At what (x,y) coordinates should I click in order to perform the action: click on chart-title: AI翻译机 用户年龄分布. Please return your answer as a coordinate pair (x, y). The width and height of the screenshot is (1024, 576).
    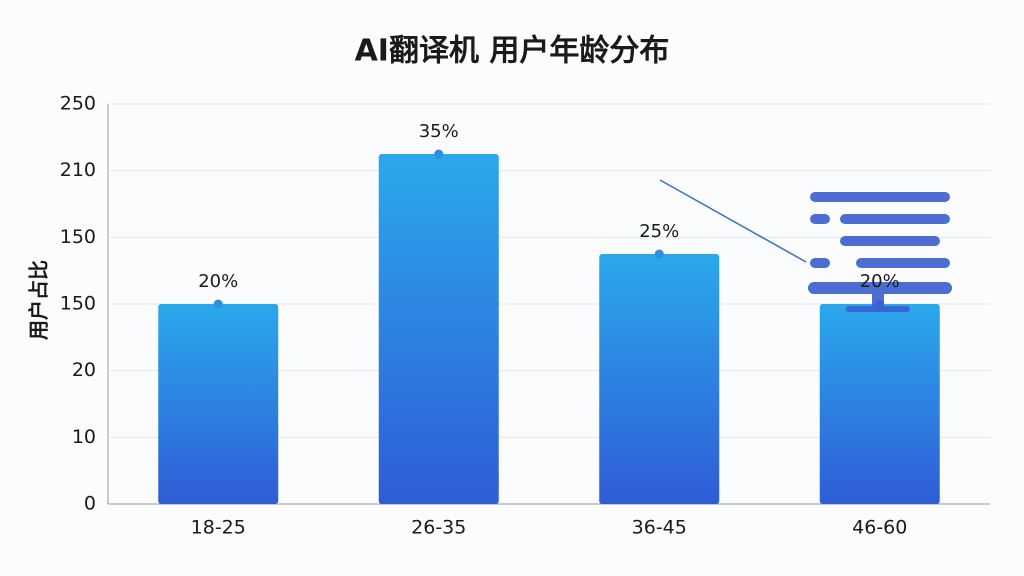
    Looking at the image, I should click on (512, 51).